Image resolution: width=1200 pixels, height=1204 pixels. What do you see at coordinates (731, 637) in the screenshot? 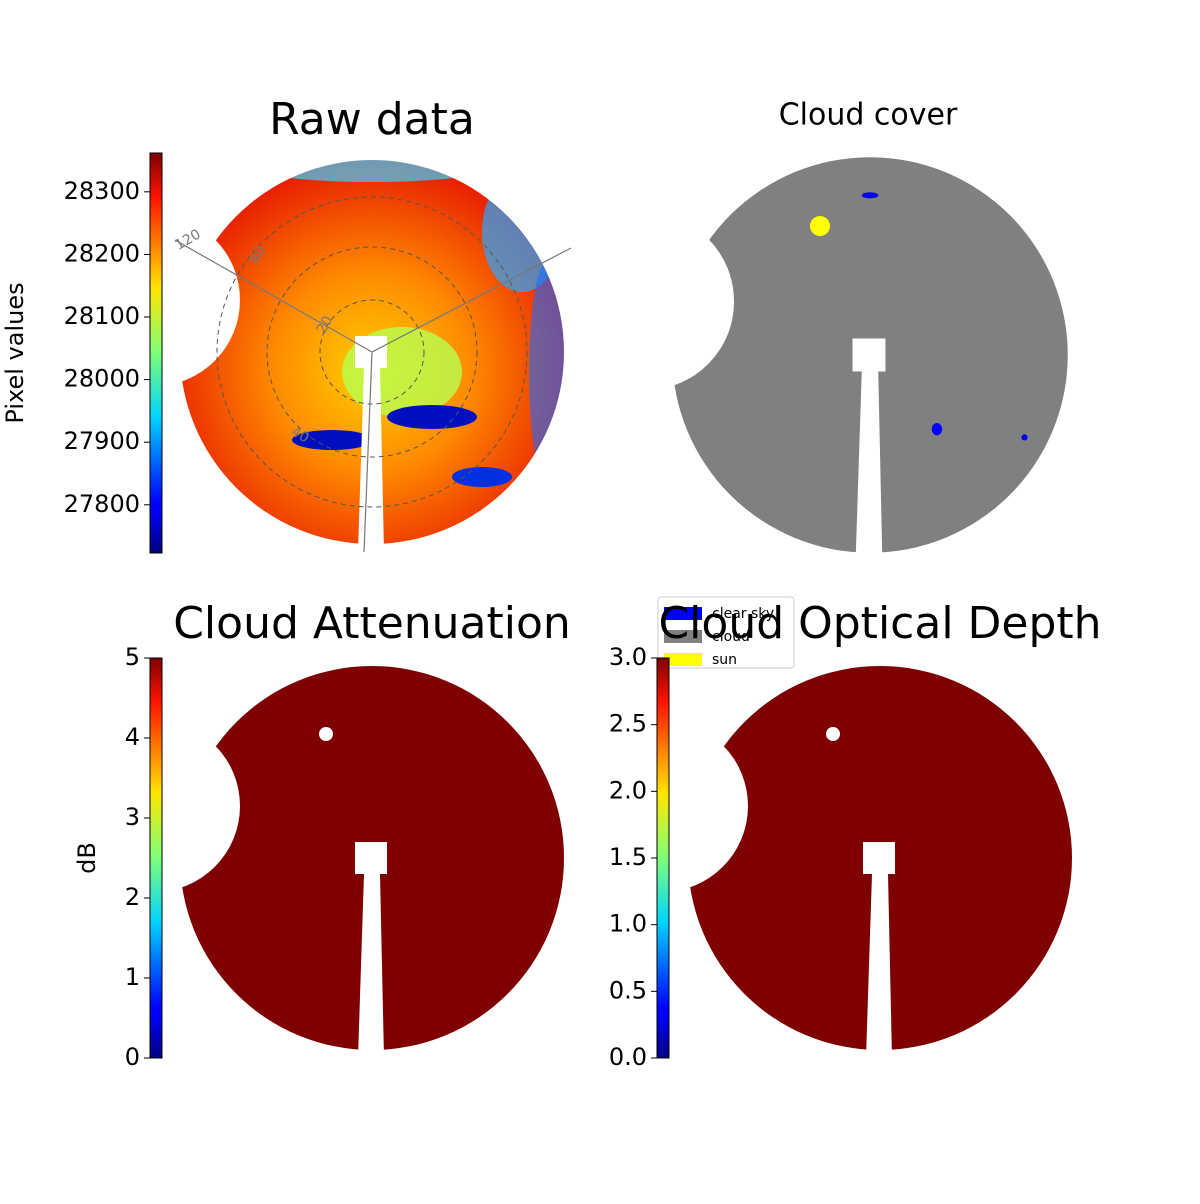
I see `legend-label: cloud` at bounding box center [731, 637].